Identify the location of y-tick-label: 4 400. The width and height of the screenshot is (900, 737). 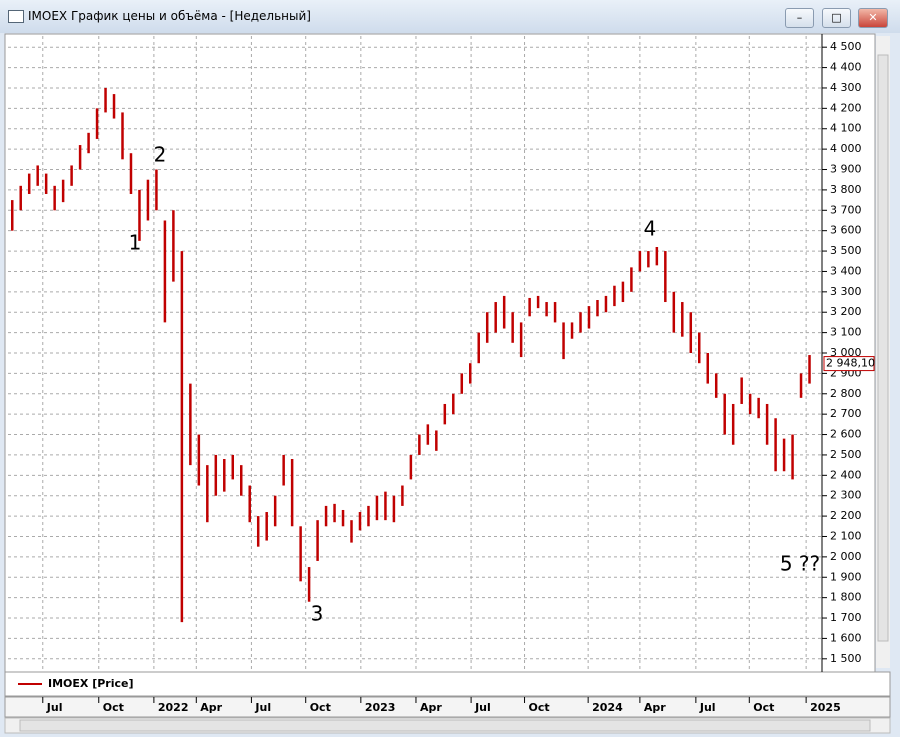
(846, 67).